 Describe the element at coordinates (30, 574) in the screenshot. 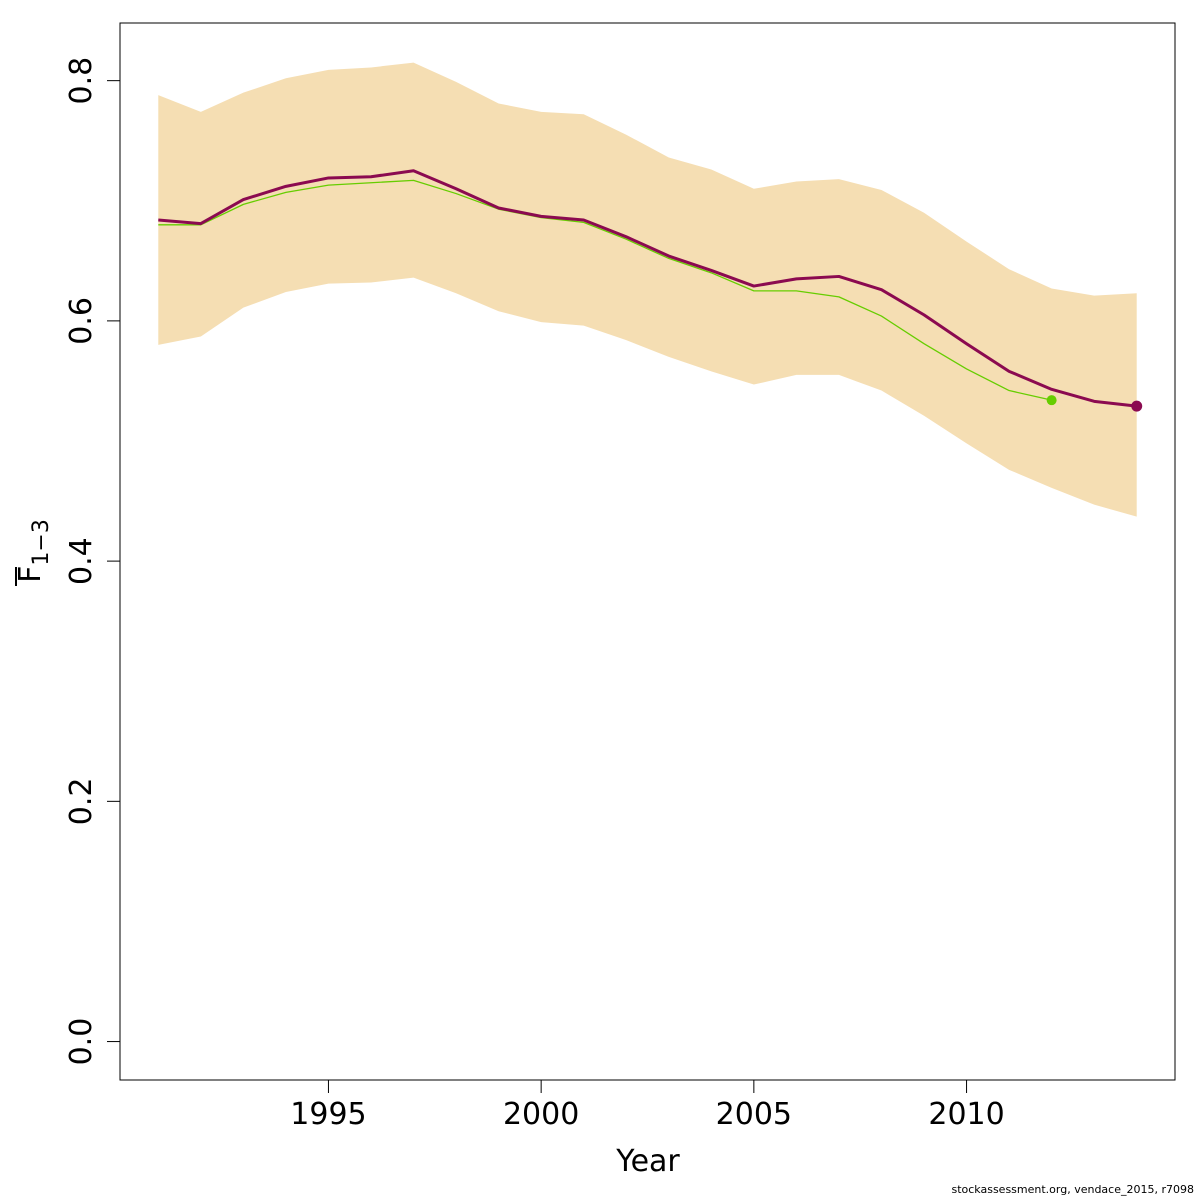

I see `y-axis-title-main: F` at that location.